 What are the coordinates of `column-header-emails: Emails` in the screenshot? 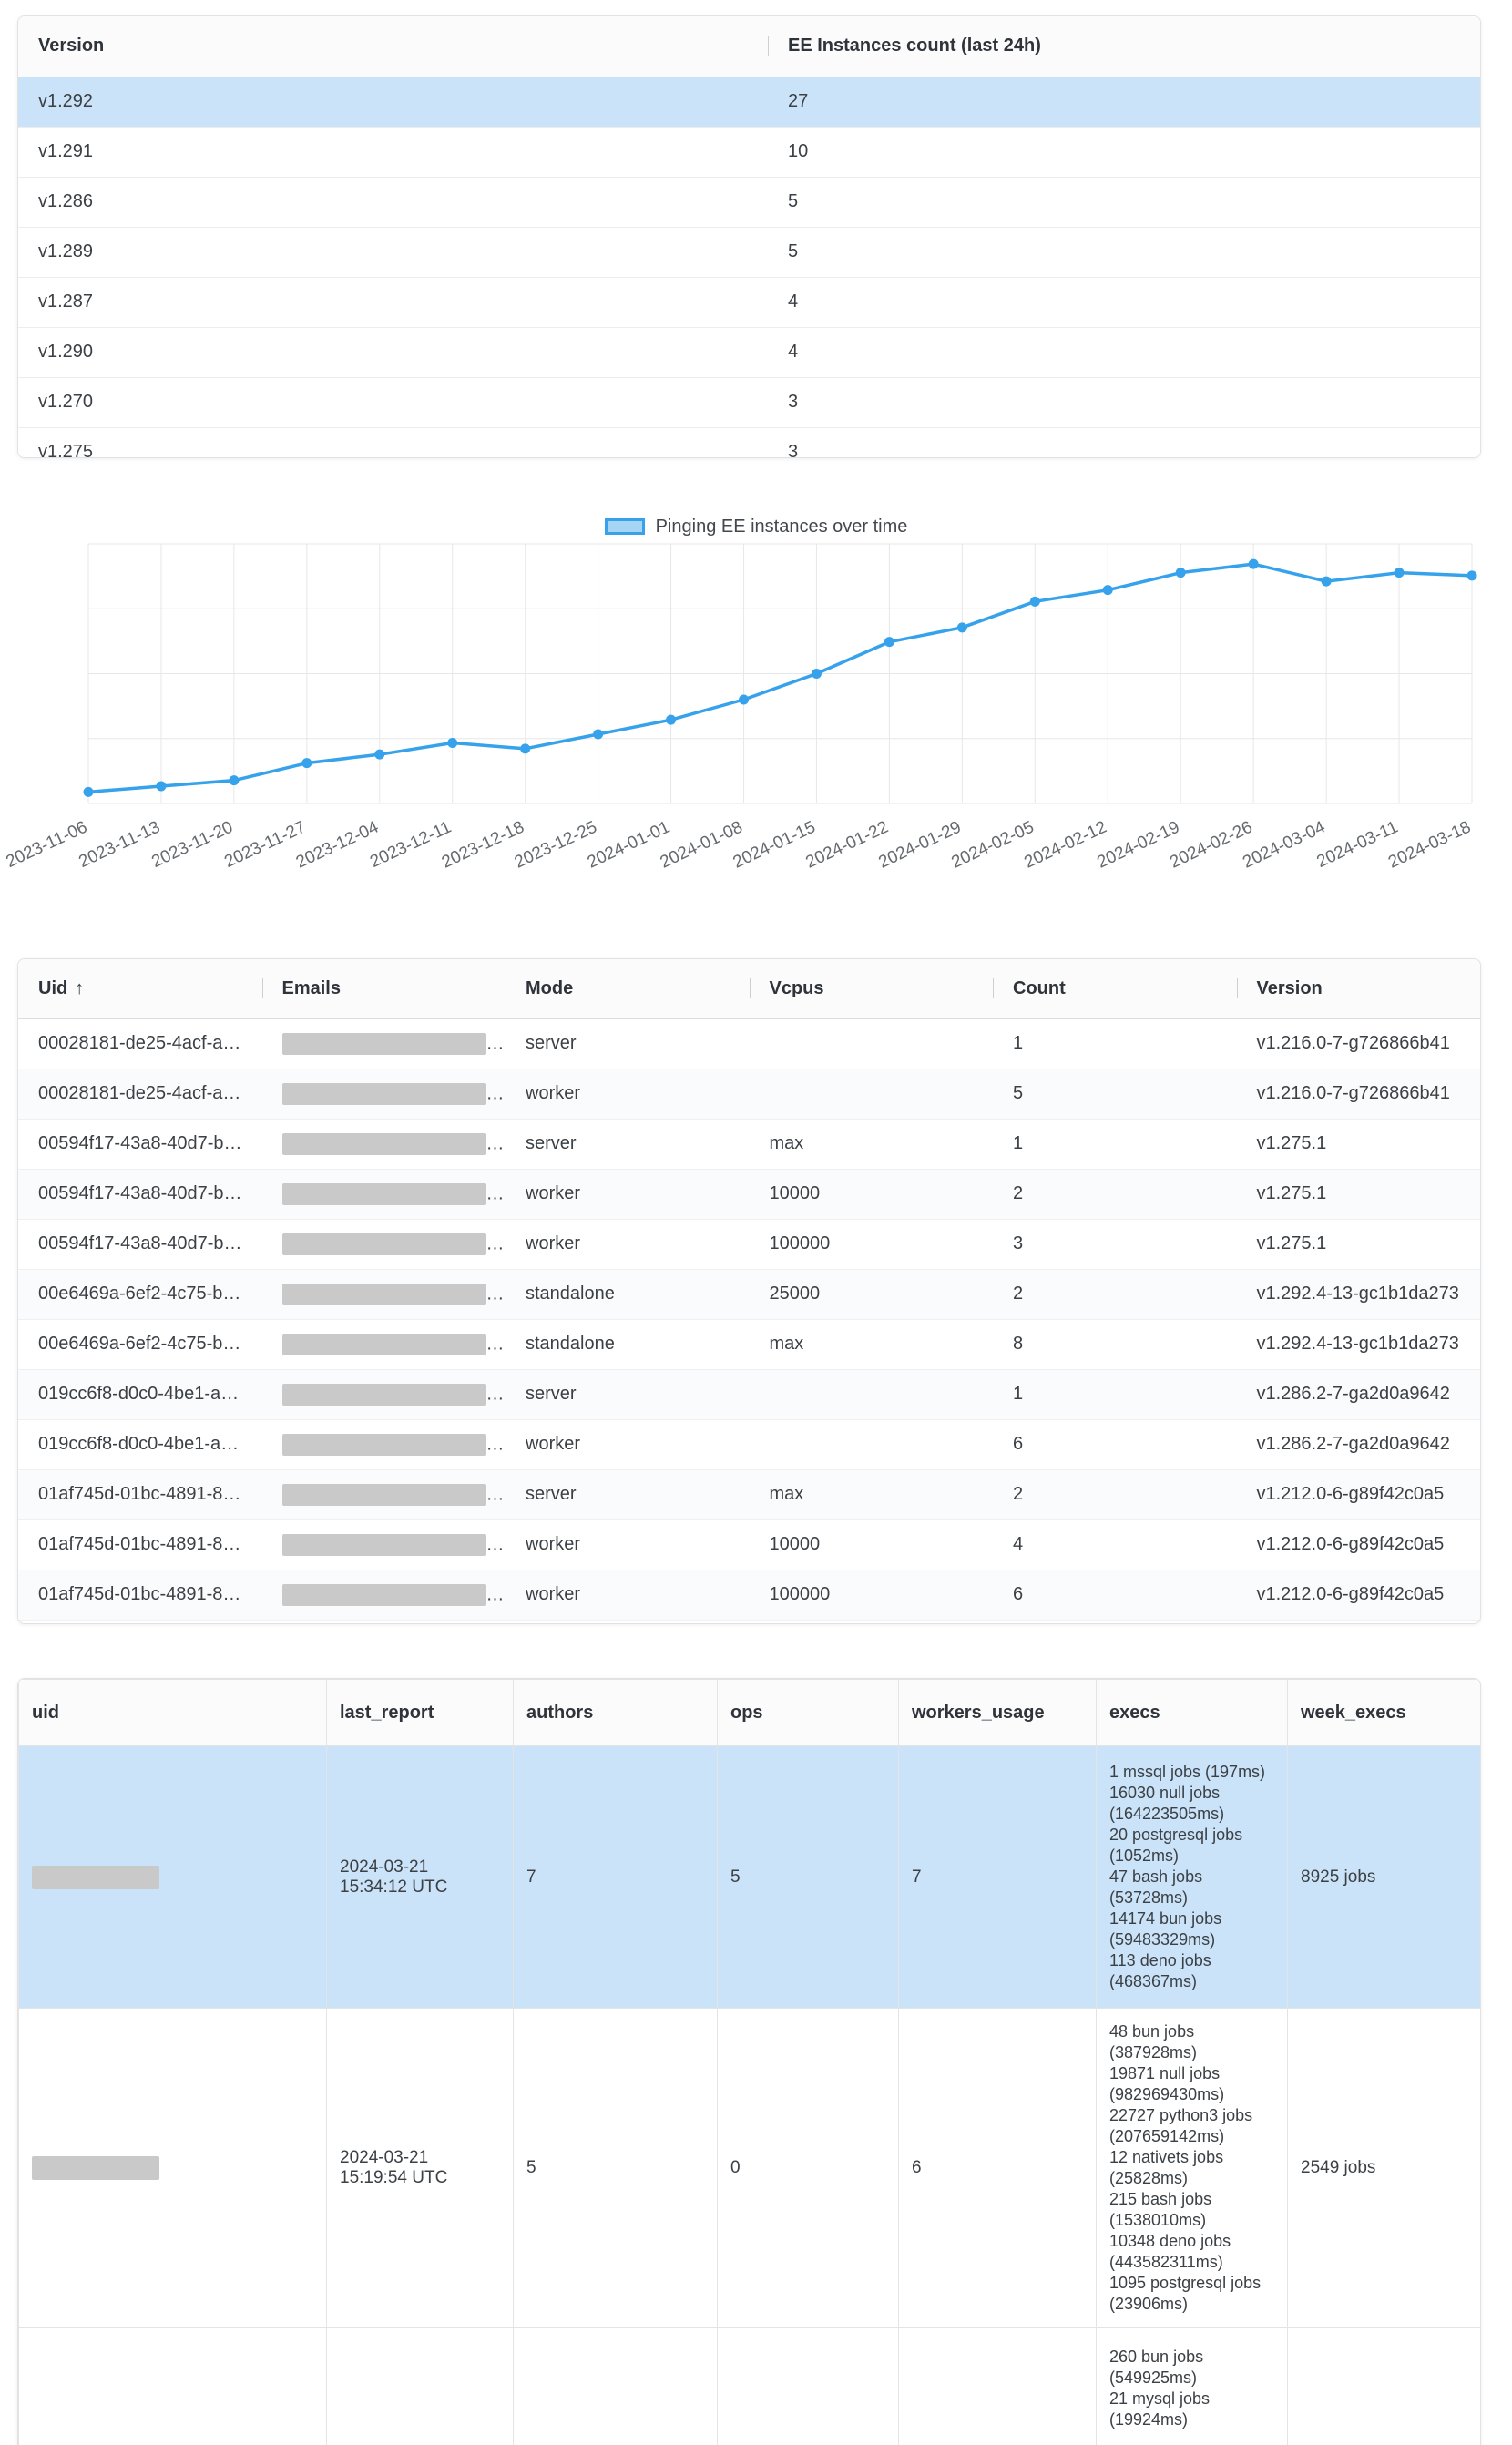 It's located at (384, 988).